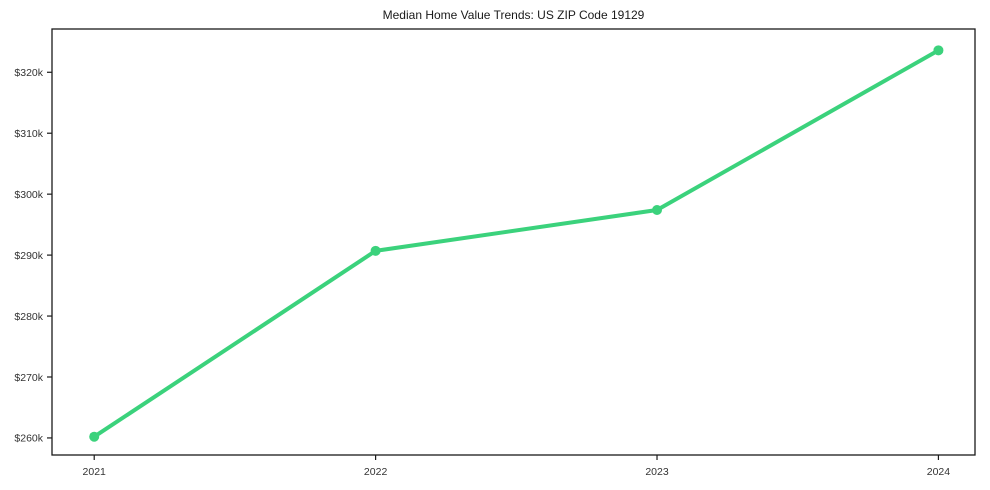 The width and height of the screenshot is (990, 490). What do you see at coordinates (28, 378) in the screenshot?
I see `y-tick-label: $270k` at bounding box center [28, 378].